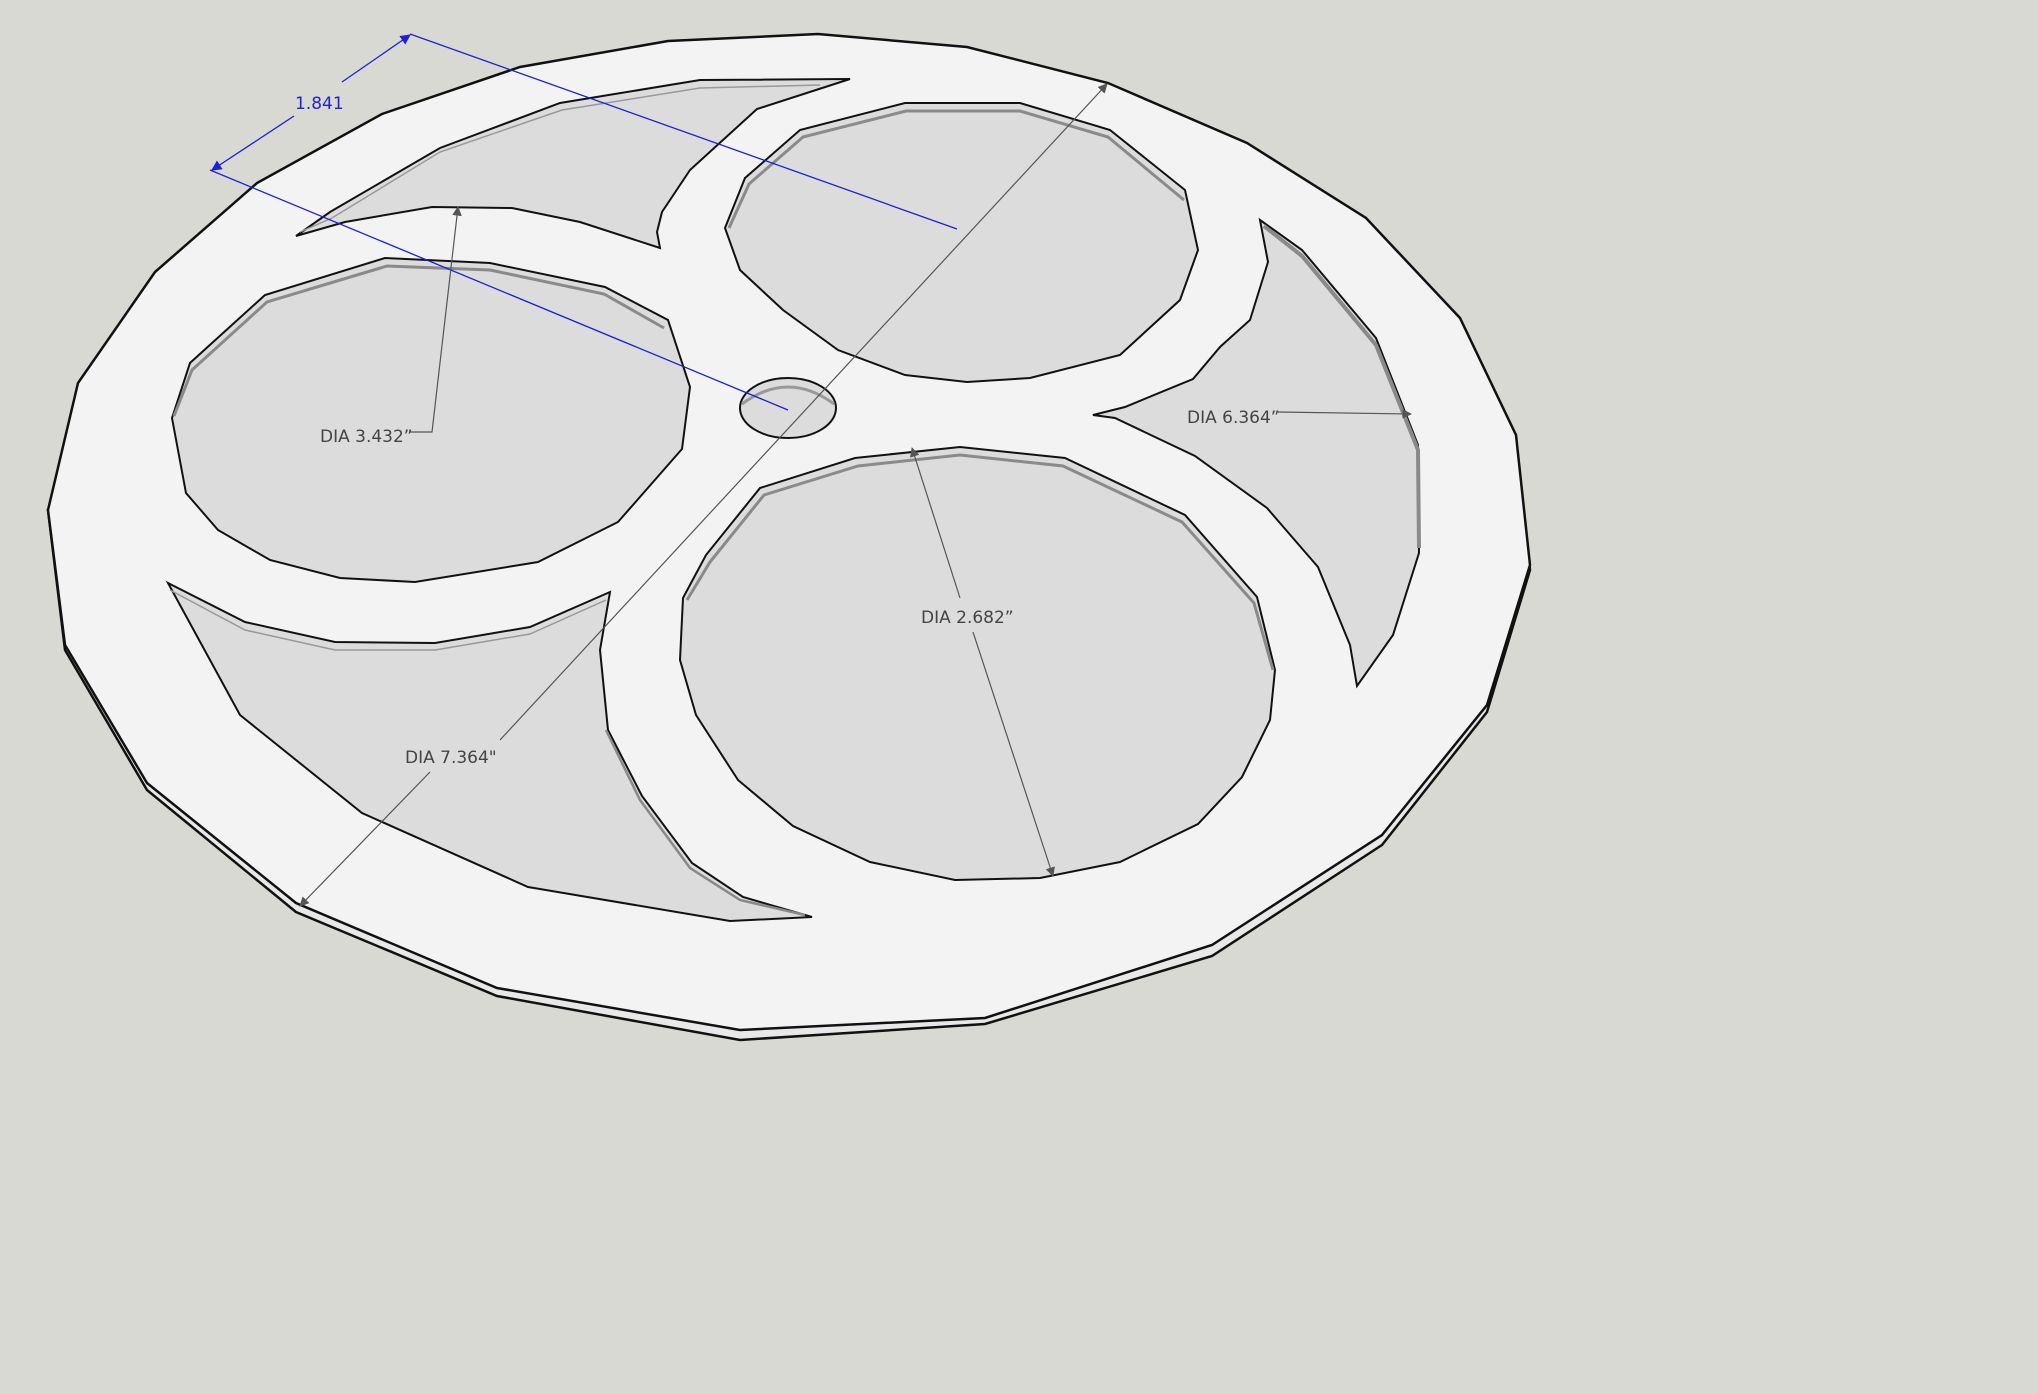 The height and width of the screenshot is (1394, 2038). What do you see at coordinates (573, 164) in the screenshot?
I see `crescent-cutout-upper-left` at bounding box center [573, 164].